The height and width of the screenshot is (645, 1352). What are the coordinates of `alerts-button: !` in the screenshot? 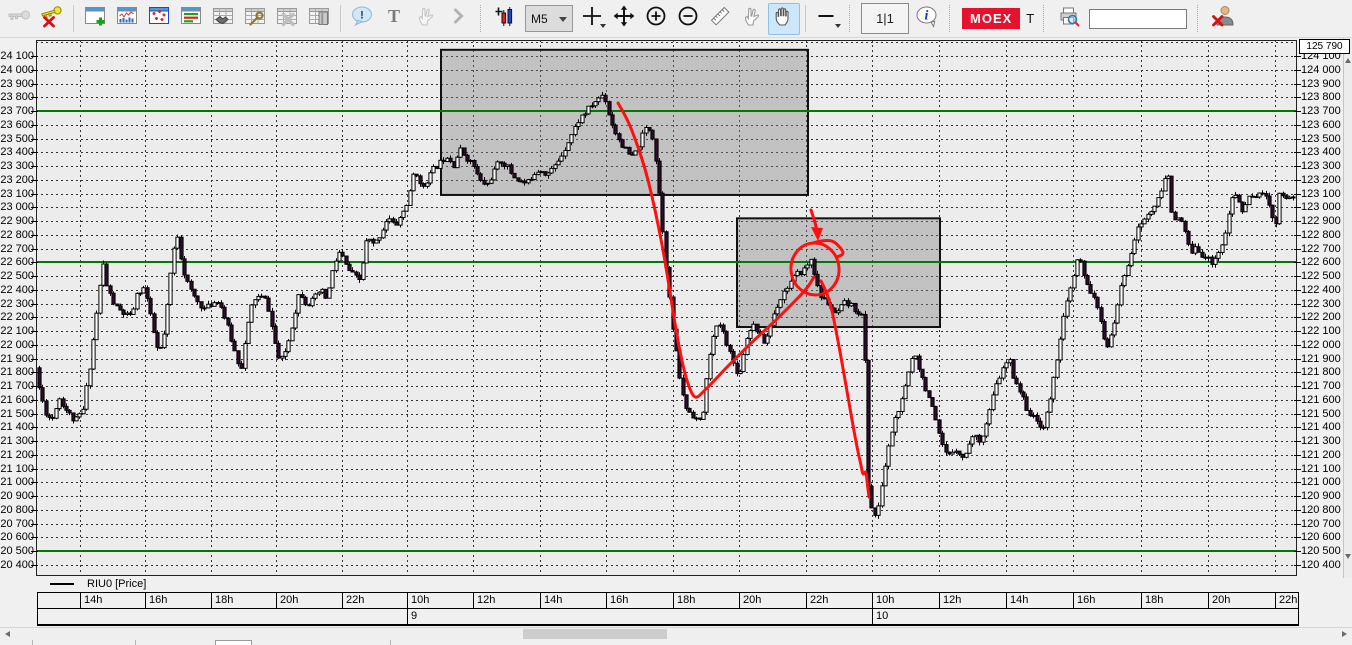 It's located at (362, 19).